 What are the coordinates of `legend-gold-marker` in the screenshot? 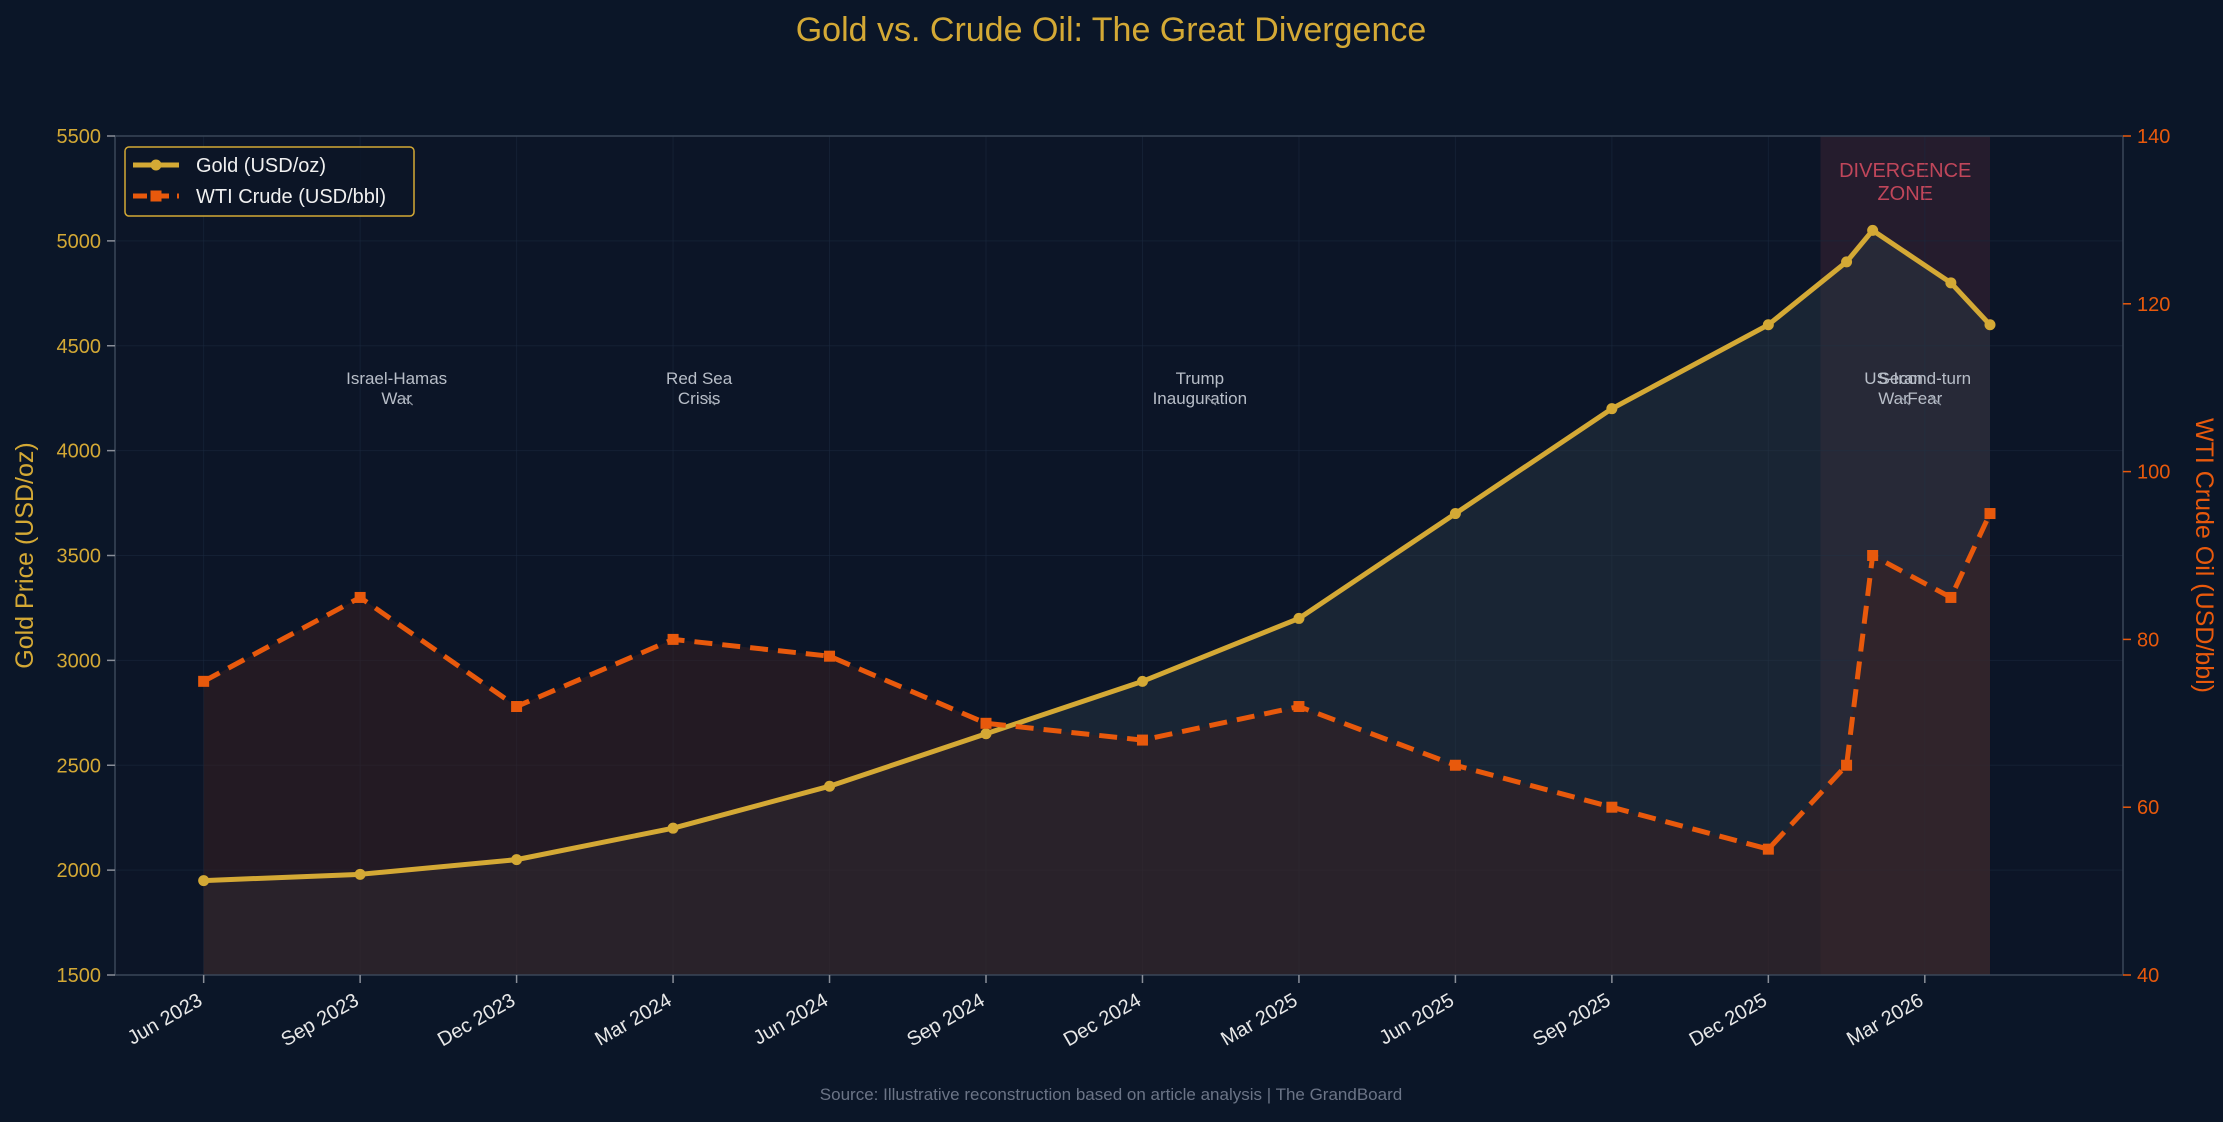 It's located at (156, 165).